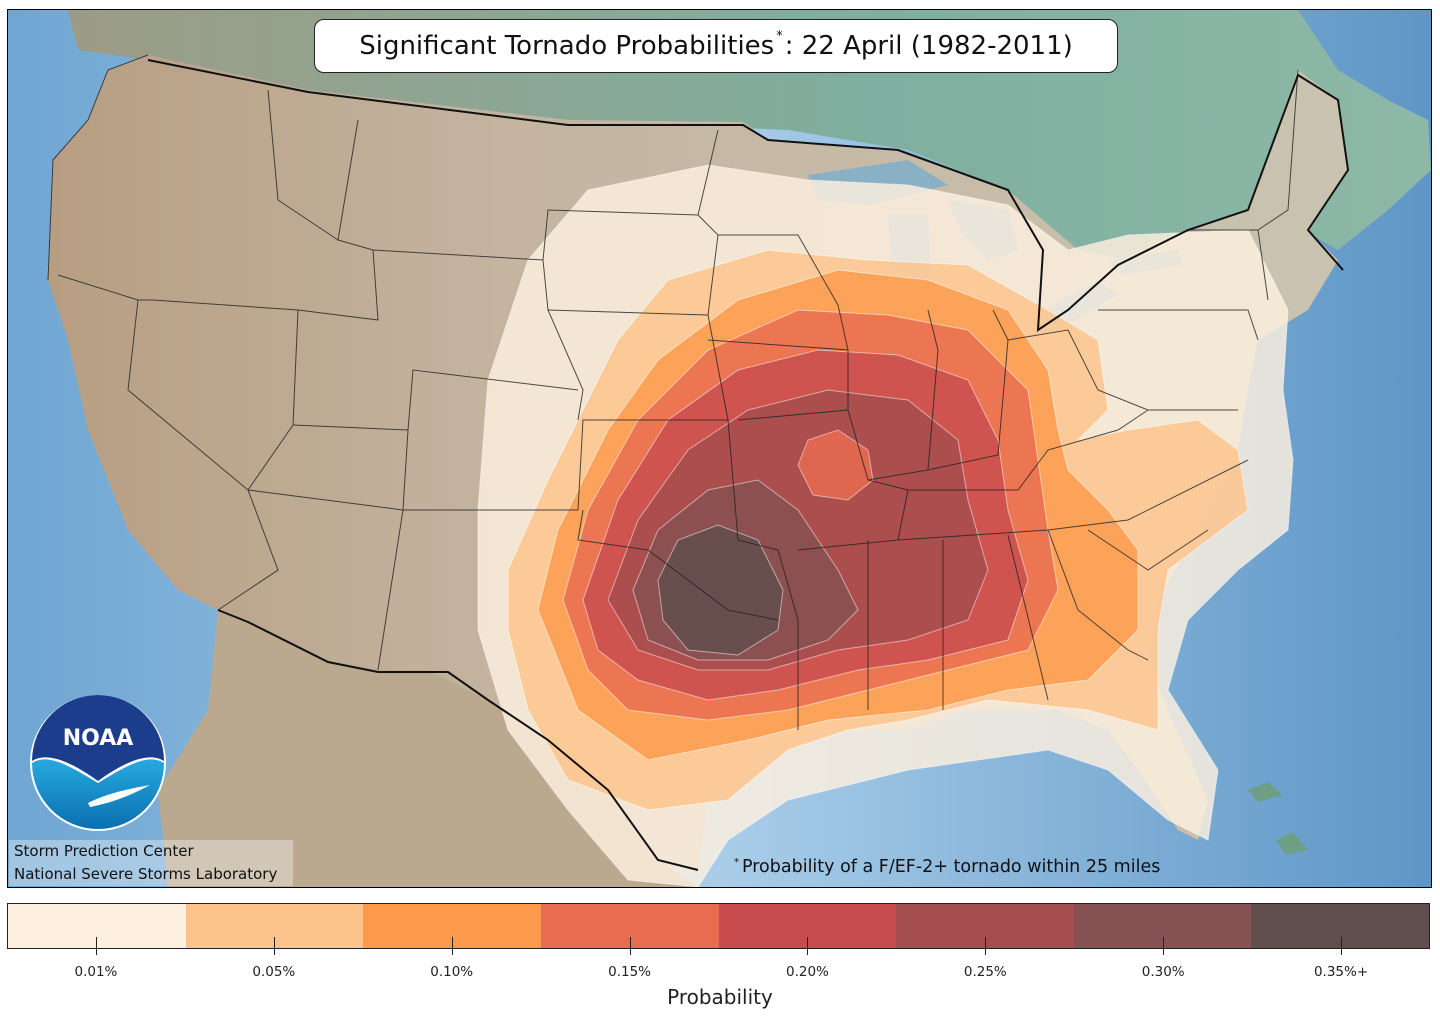  What do you see at coordinates (630, 972) in the screenshot?
I see `colorbar-tick-label: 0.15%` at bounding box center [630, 972].